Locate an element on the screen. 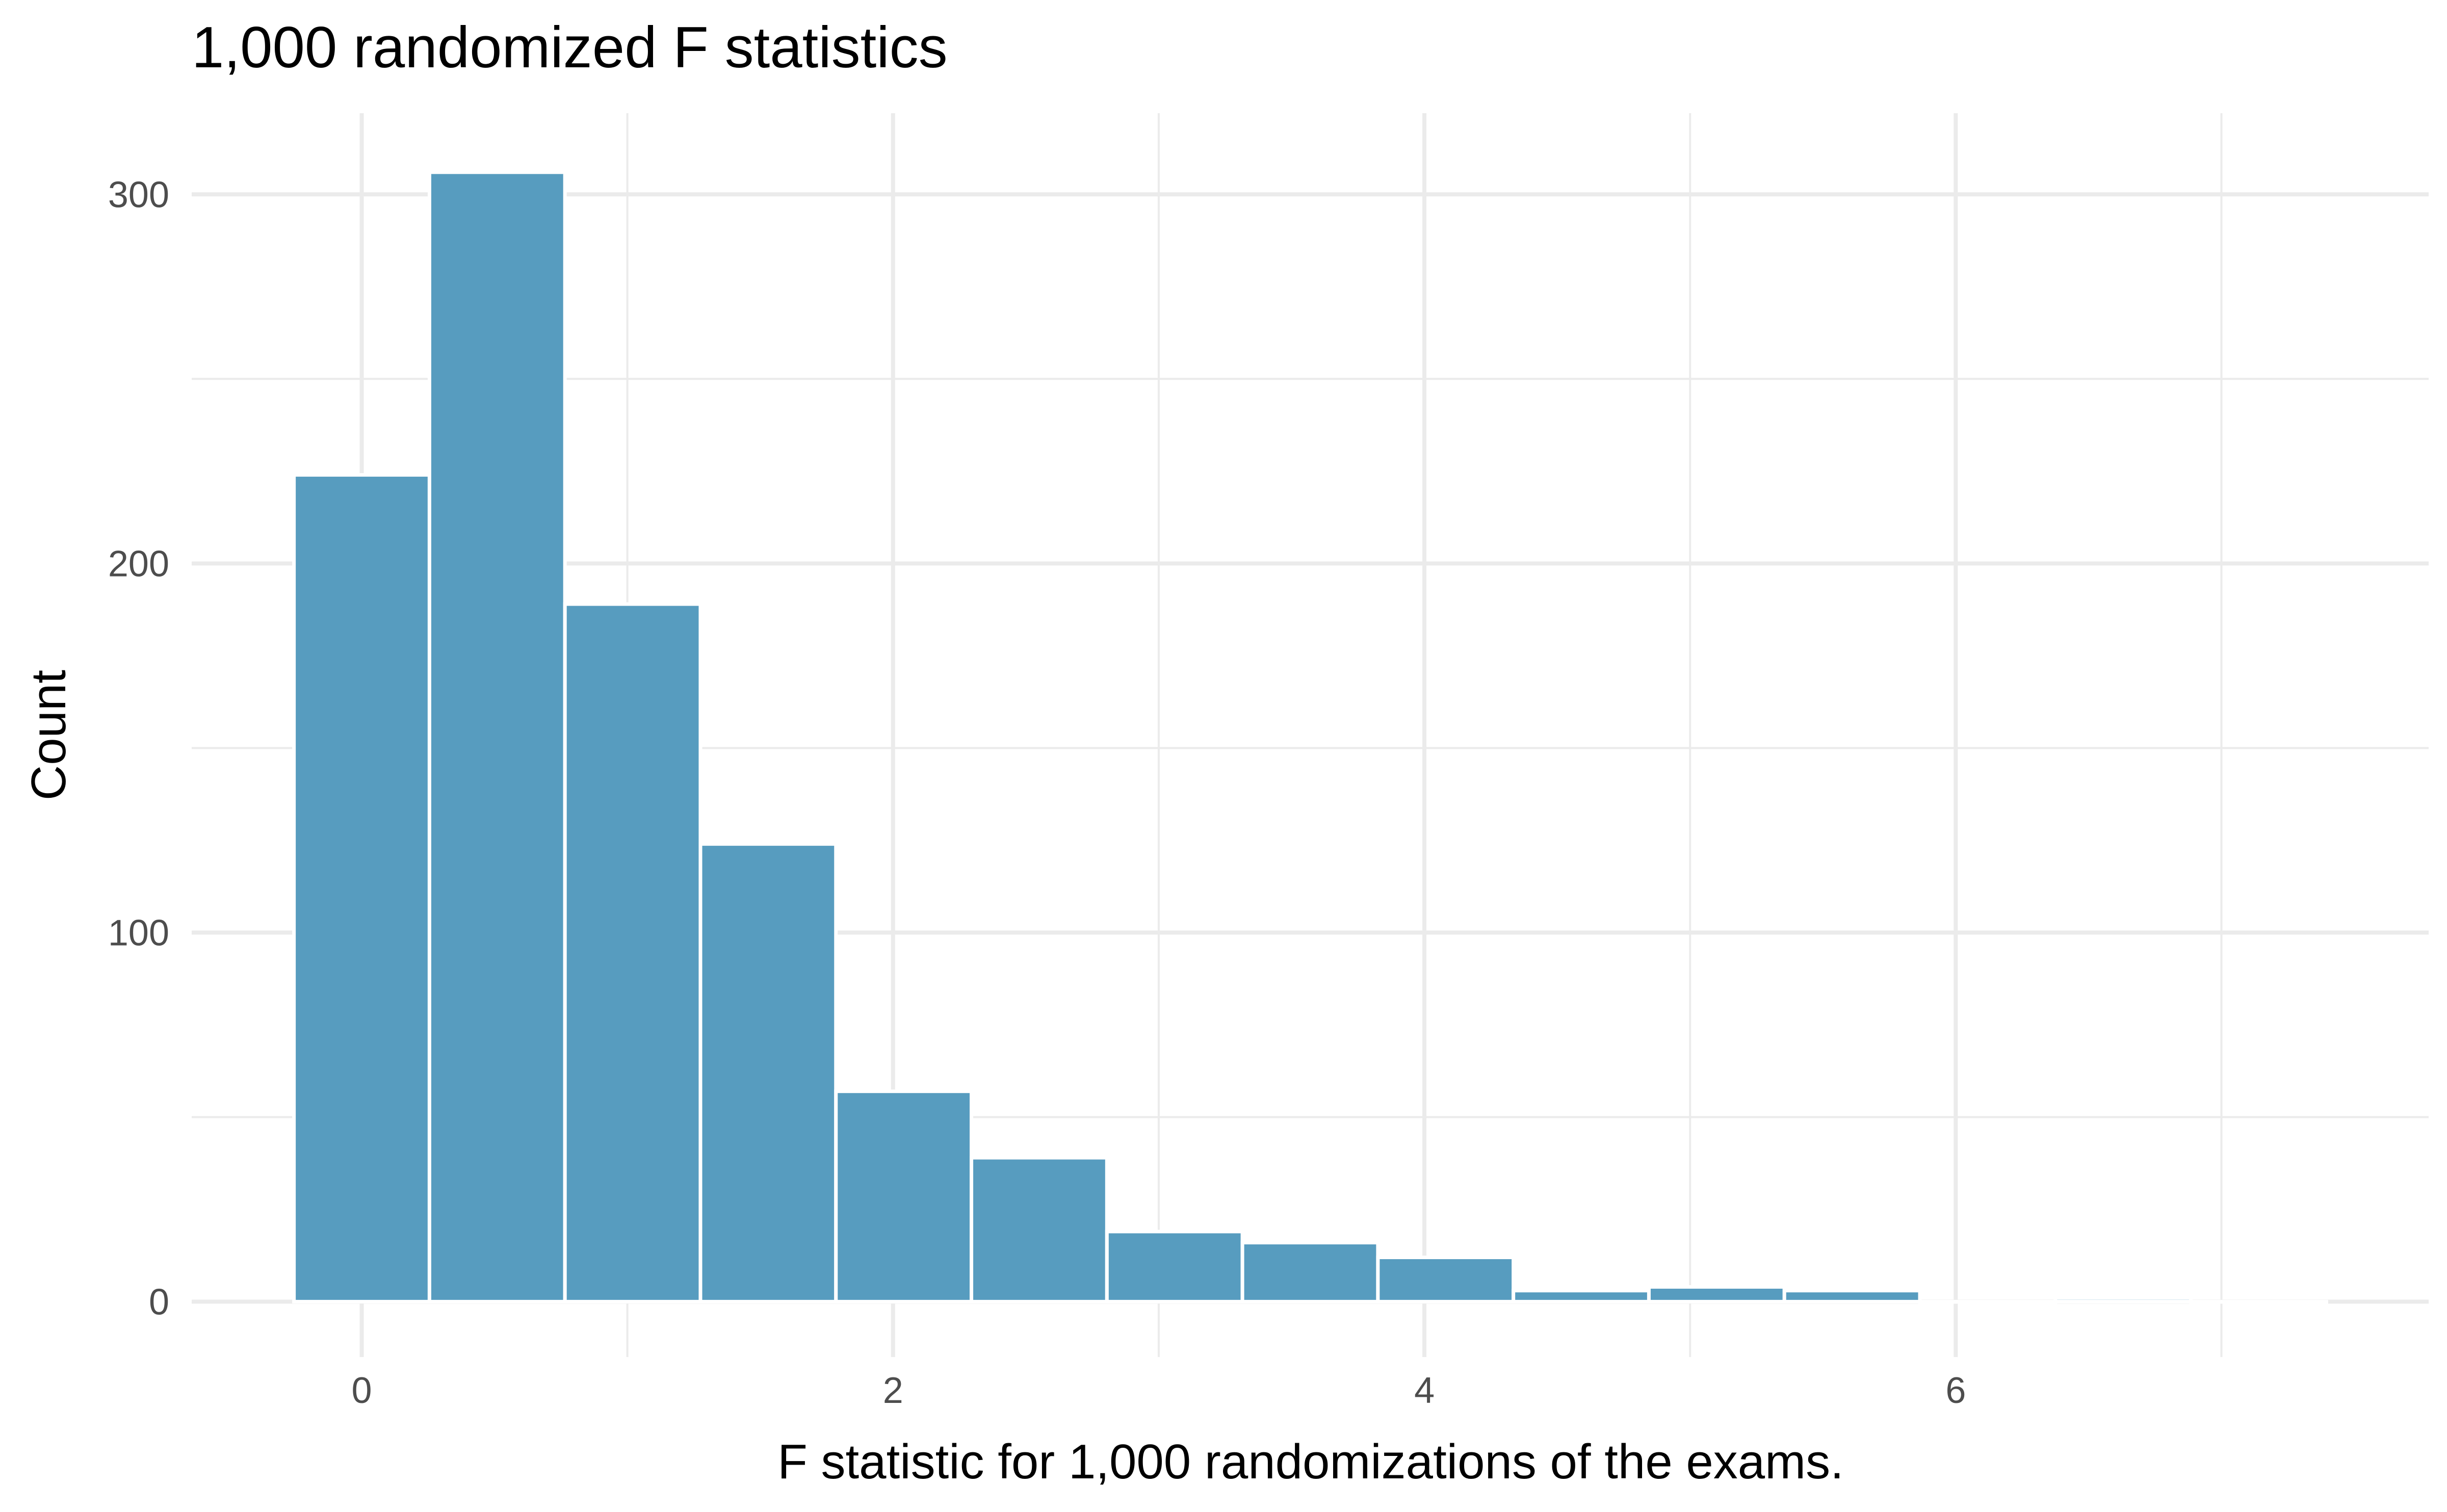  y-tick-label: 0 is located at coordinates (159, 1302).